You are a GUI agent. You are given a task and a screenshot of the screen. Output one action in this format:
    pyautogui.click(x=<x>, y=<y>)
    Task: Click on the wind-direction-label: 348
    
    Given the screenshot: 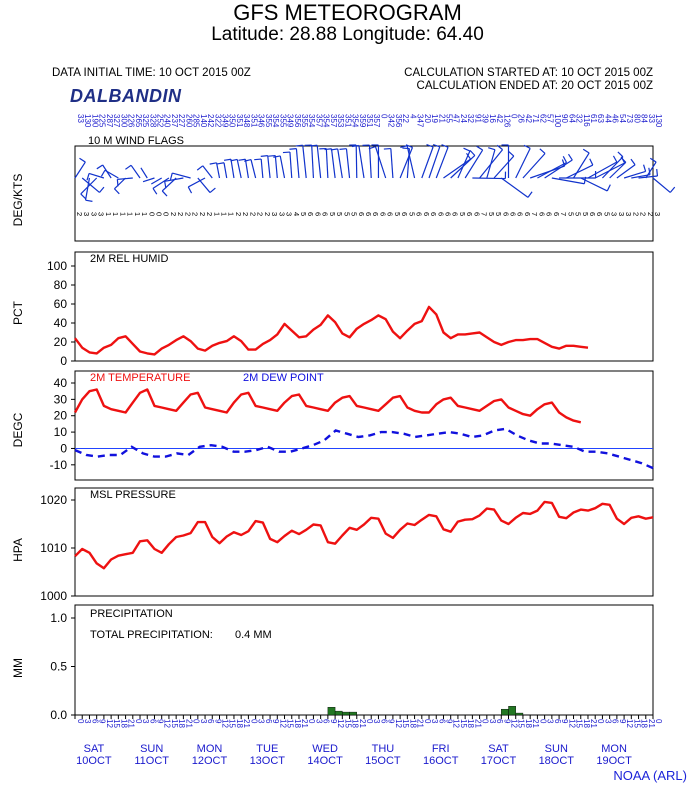 What is the action you would take?
    pyautogui.click(x=246, y=121)
    